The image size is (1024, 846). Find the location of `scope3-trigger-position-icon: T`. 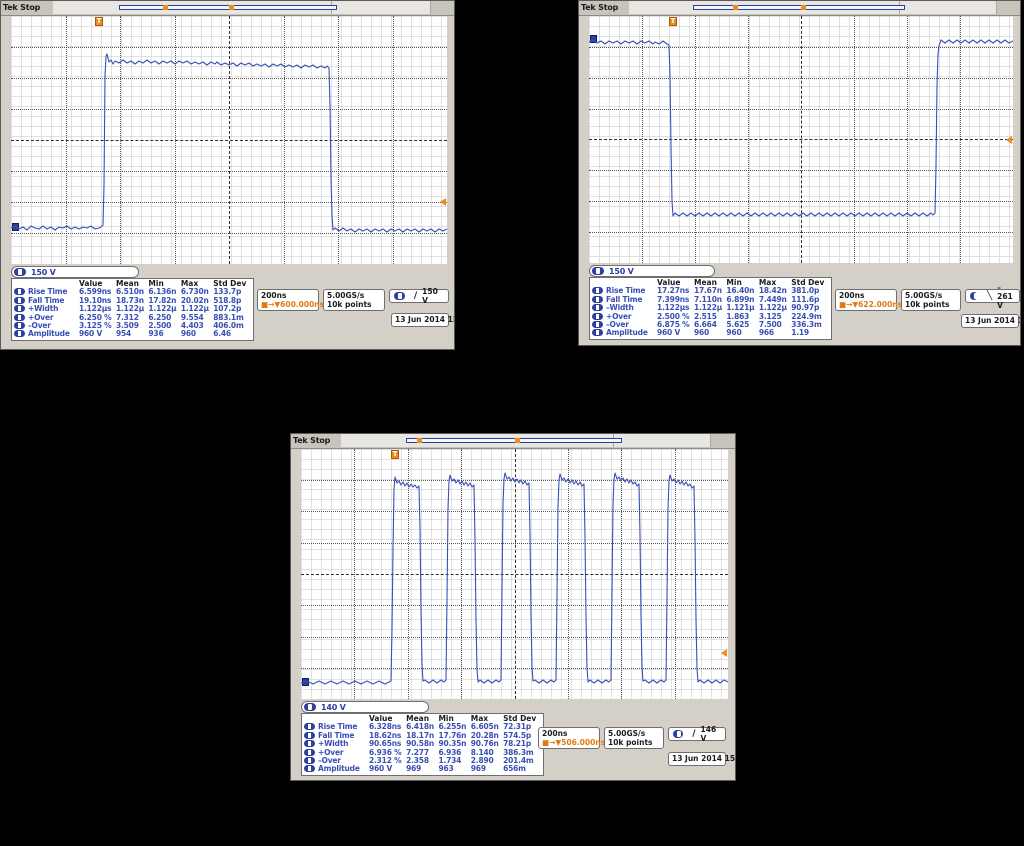

scope3-trigger-position-icon: T is located at coordinates (395, 454).